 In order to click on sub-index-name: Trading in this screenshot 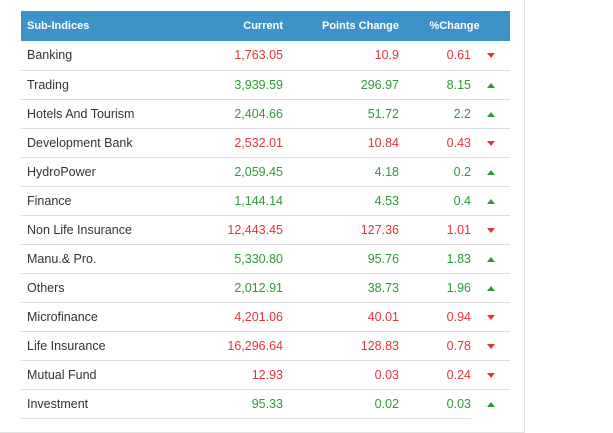, I will do `click(100, 85)`.